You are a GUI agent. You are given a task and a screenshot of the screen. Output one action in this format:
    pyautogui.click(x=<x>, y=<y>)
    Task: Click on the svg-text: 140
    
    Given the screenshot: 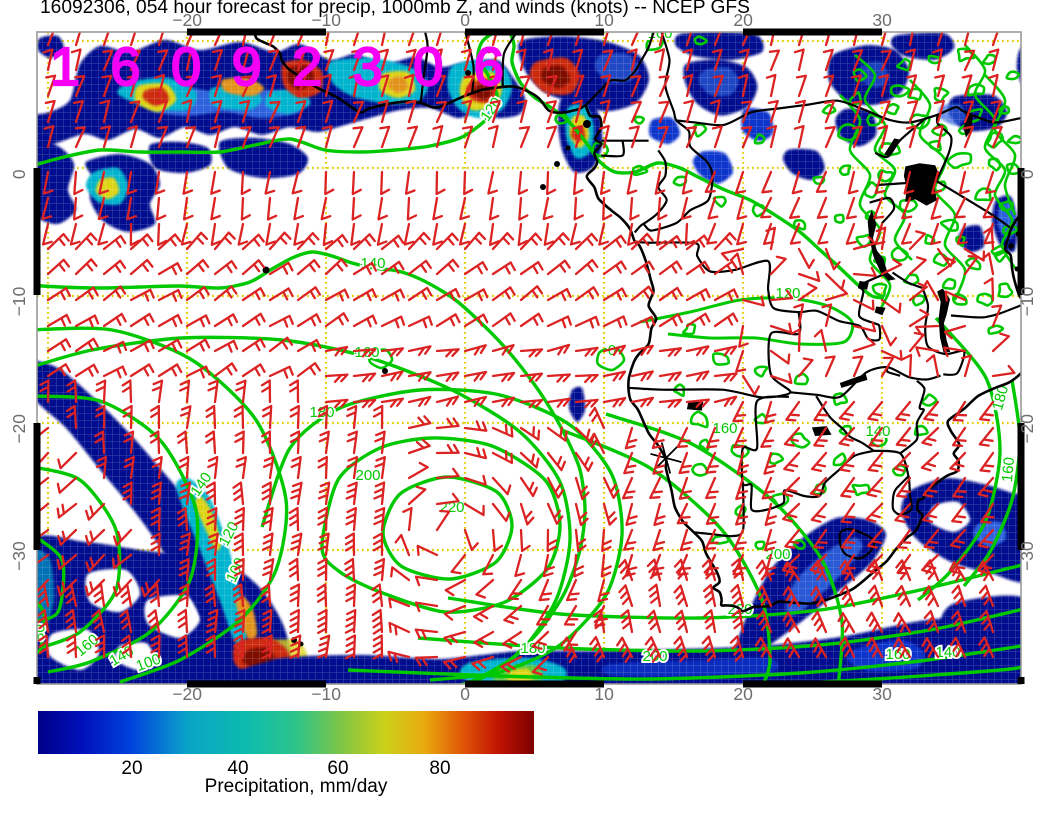 What is the action you would take?
    pyautogui.click(x=877, y=431)
    